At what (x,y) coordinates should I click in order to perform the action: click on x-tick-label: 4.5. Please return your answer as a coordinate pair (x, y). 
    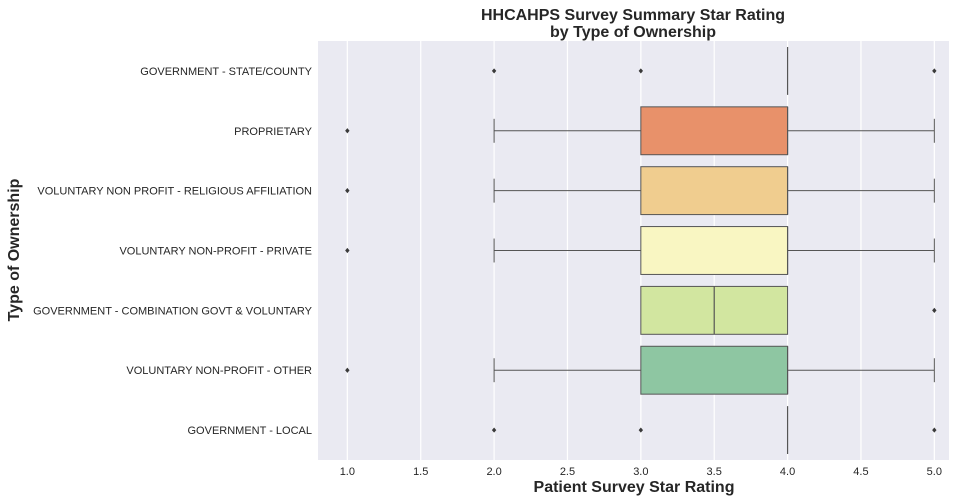
    Looking at the image, I should click on (860, 472).